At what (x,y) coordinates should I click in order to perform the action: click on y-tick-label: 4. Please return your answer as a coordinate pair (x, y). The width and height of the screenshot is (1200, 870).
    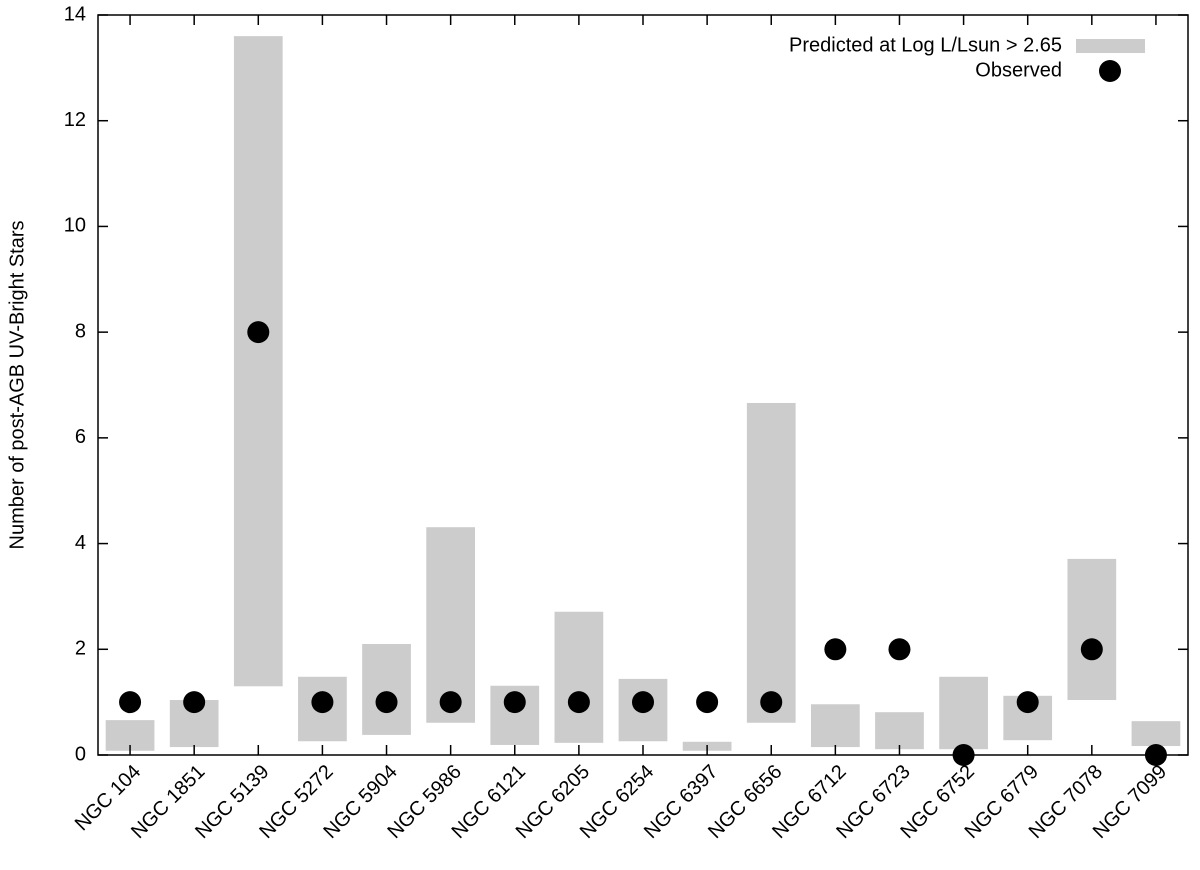
    Looking at the image, I should click on (80, 543).